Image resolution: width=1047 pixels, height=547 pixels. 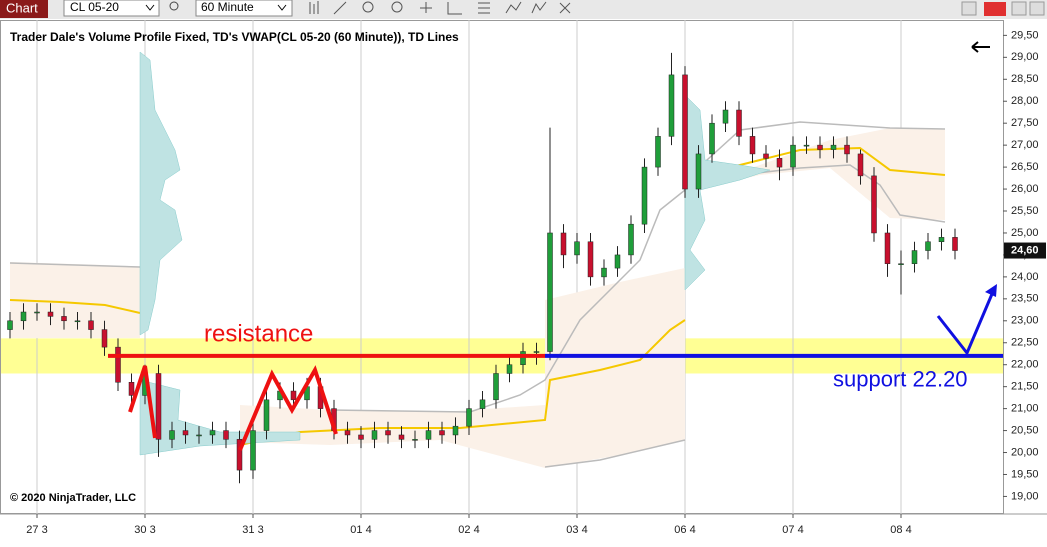 What do you see at coordinates (900, 379) in the screenshot?
I see `support-label: support 22.20` at bounding box center [900, 379].